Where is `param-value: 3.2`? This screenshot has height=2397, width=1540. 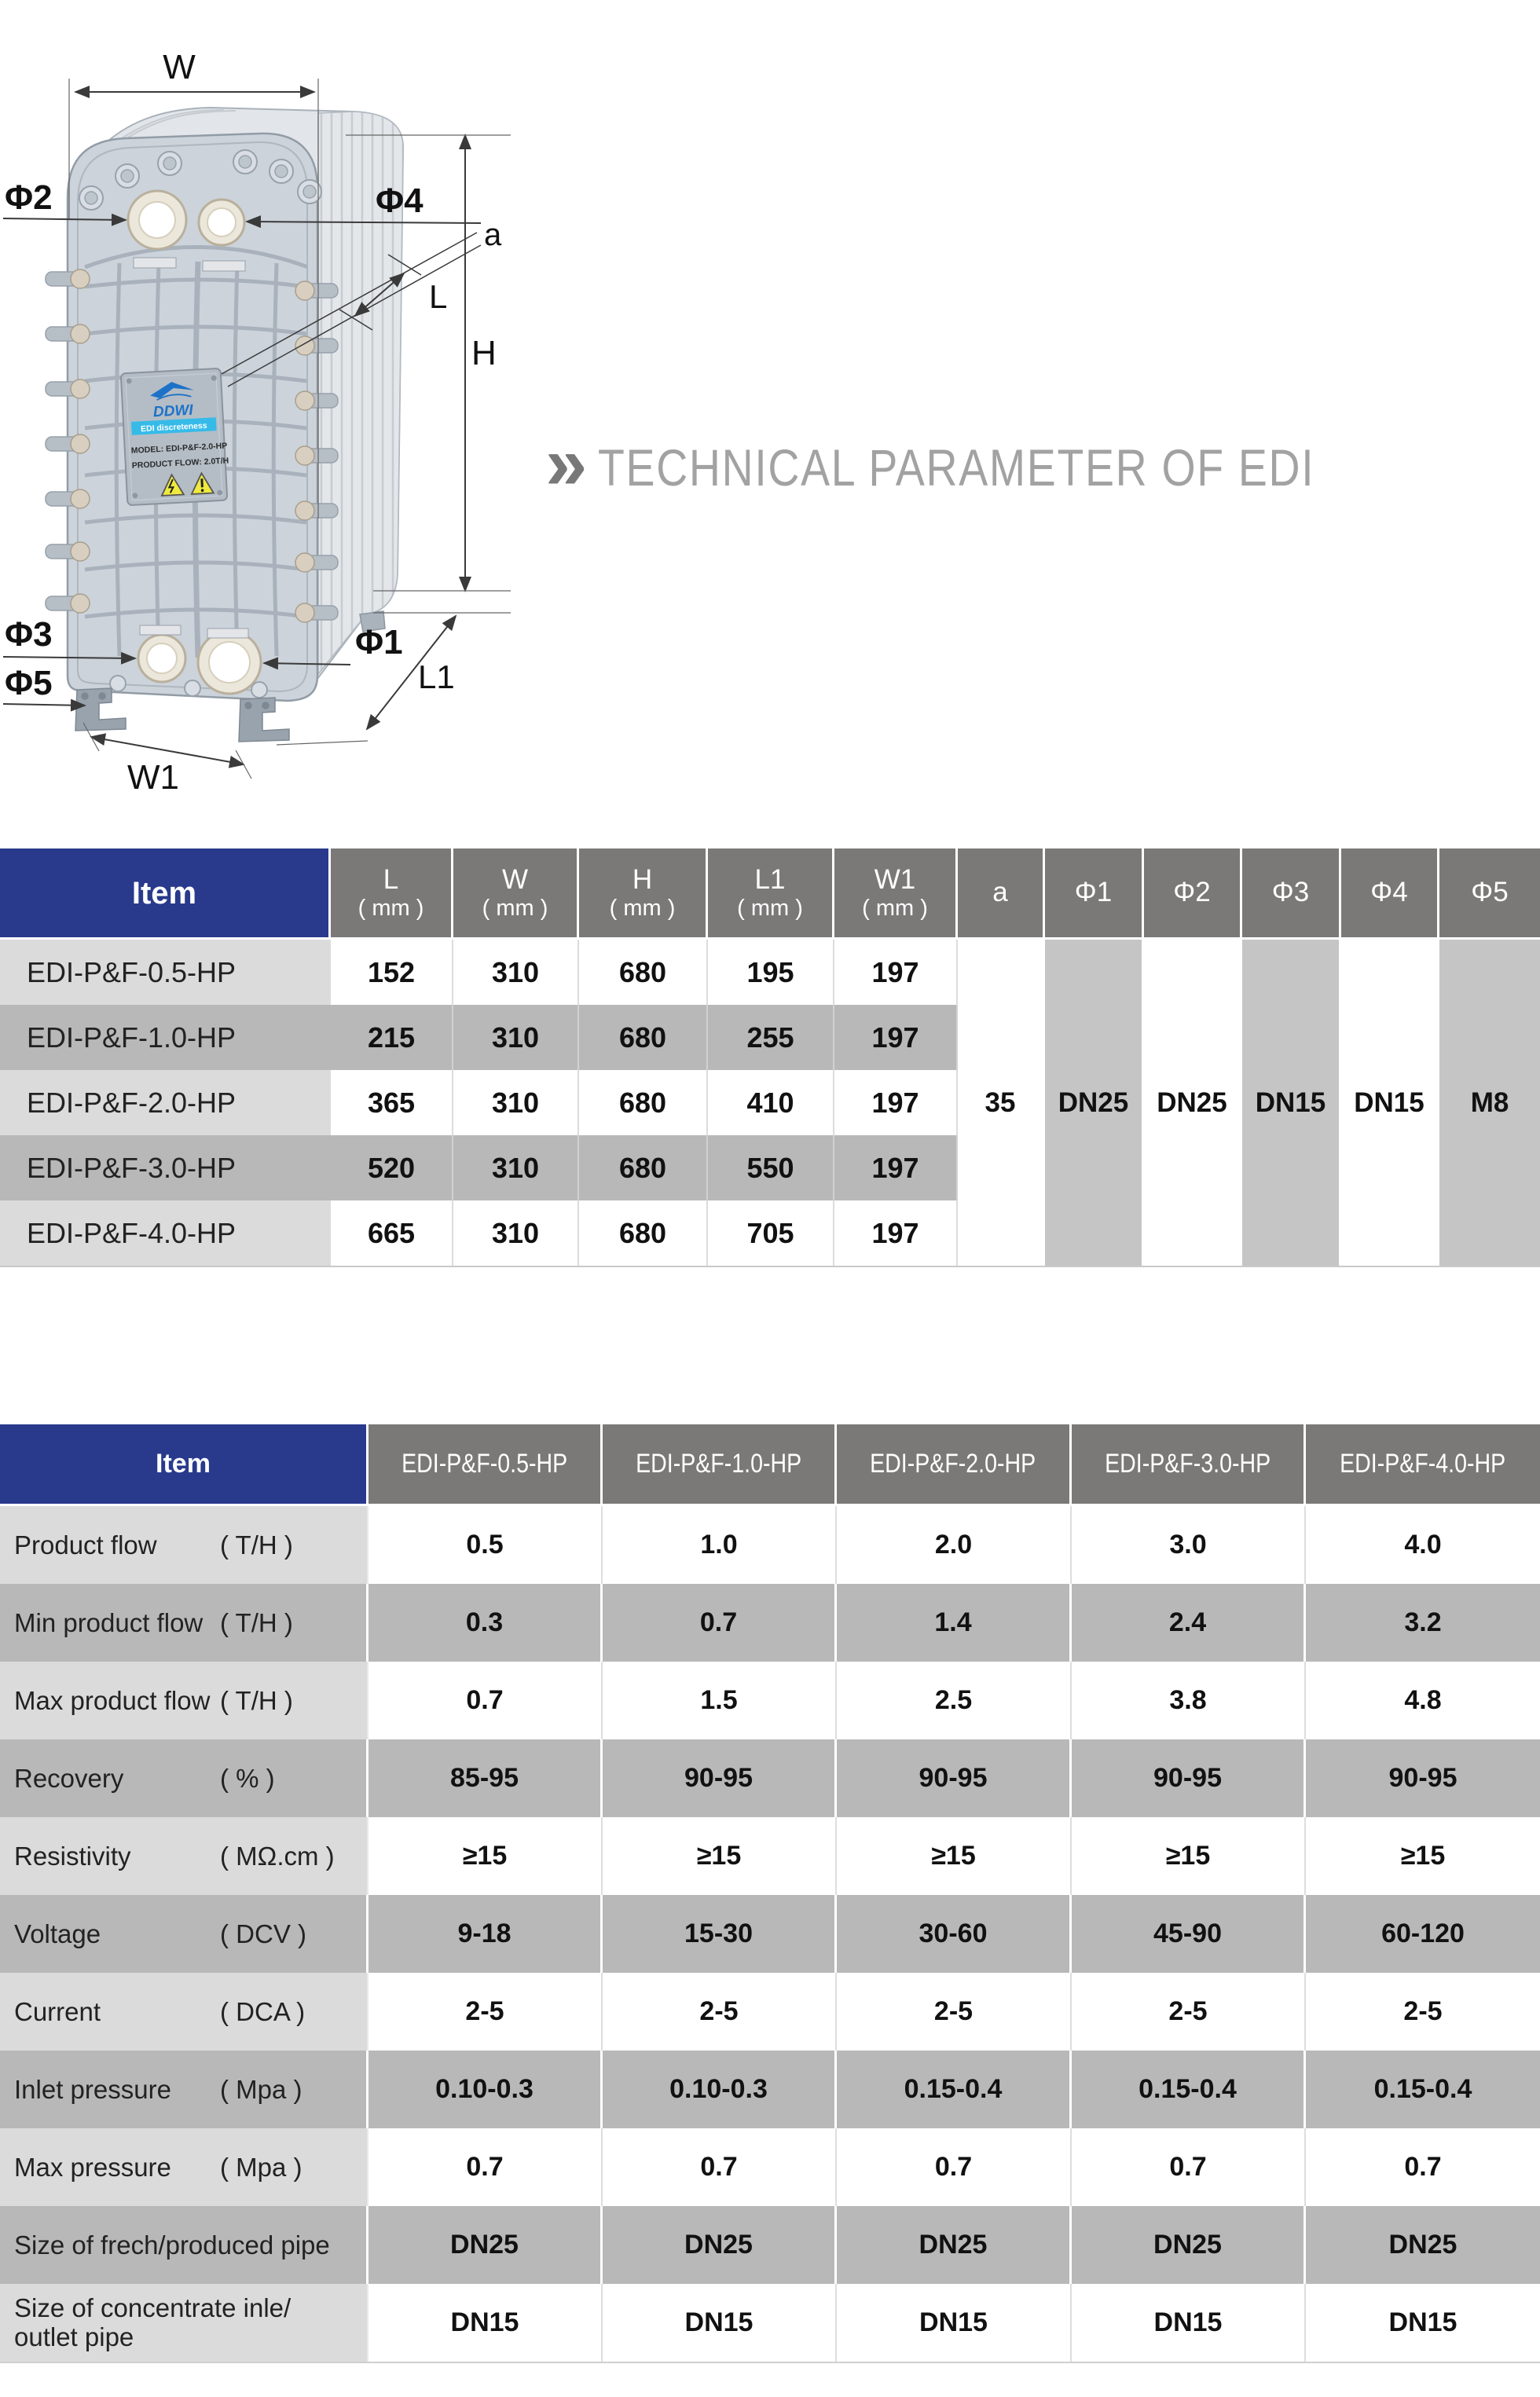
param-value: 3.2 is located at coordinates (1423, 1623).